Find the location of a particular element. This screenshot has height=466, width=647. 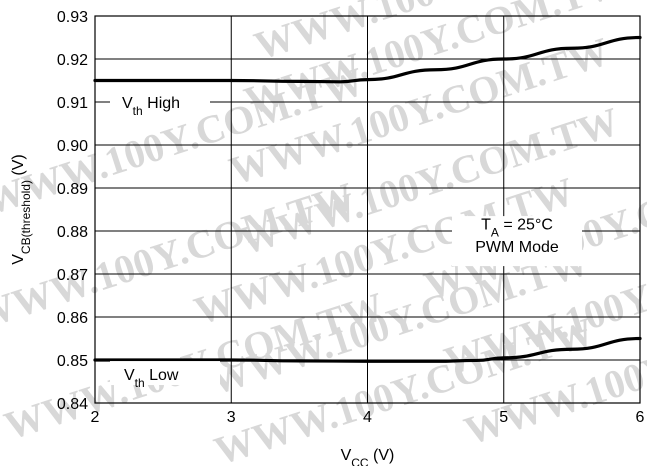

condition-bg is located at coordinates (517, 241).